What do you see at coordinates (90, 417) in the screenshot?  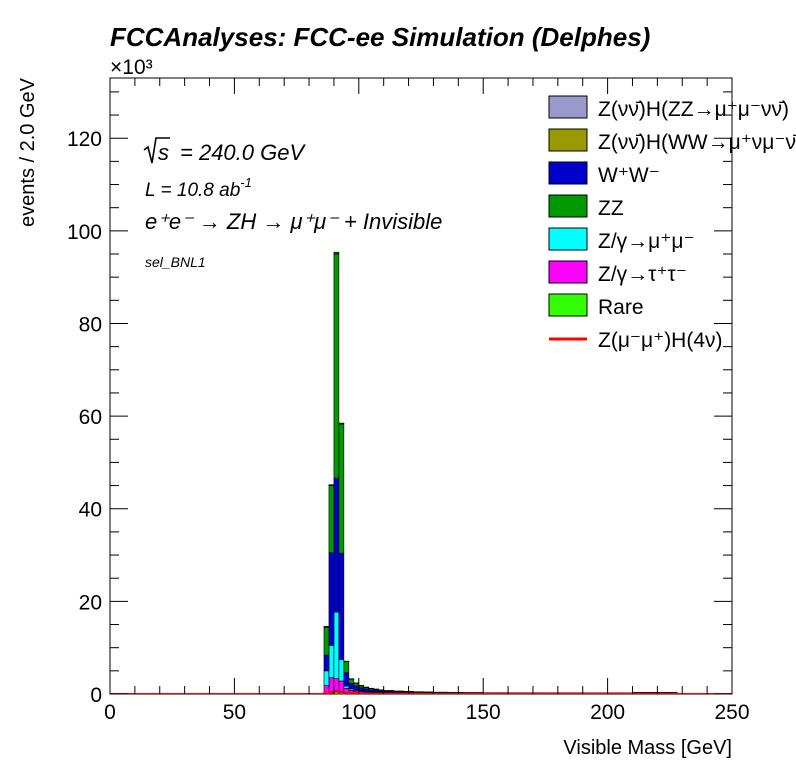 I see `y-tick-label-60: 60` at bounding box center [90, 417].